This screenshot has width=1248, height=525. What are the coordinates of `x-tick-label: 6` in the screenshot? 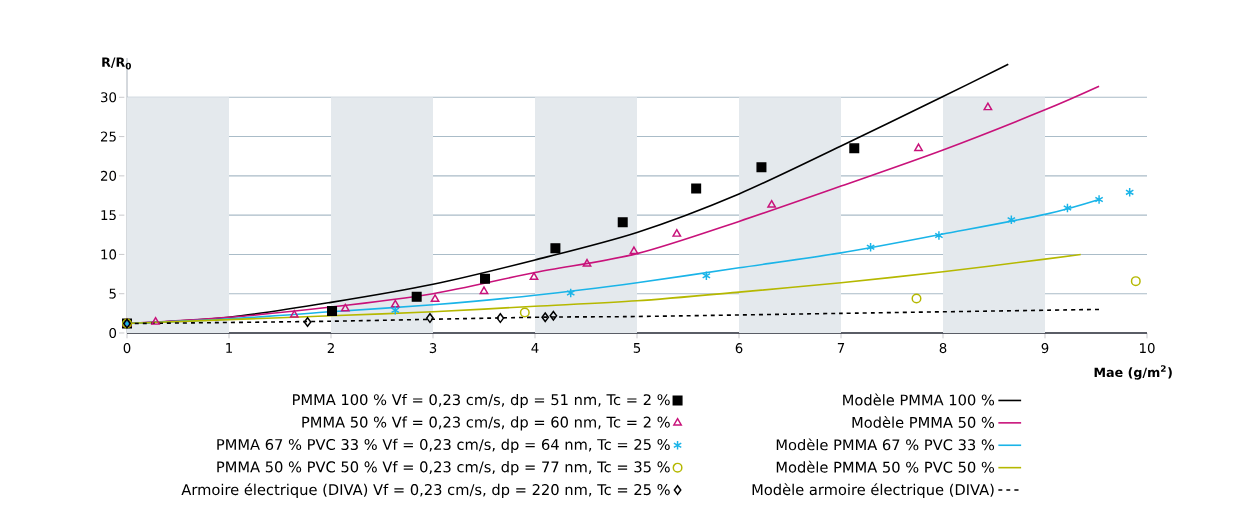 It's located at (739, 348).